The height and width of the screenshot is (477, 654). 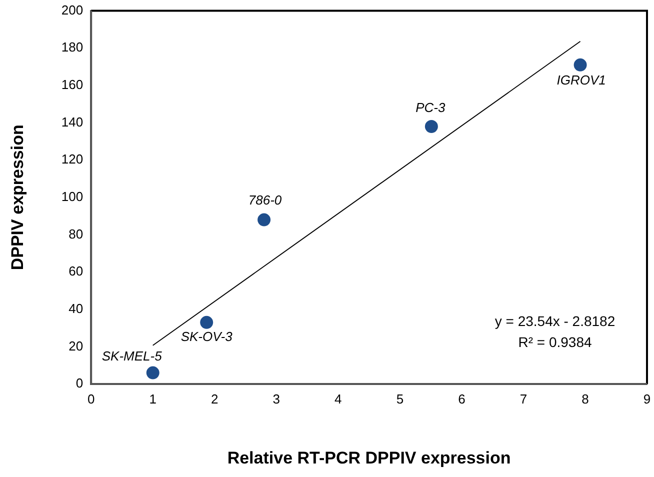 What do you see at coordinates (72, 122) in the screenshot?
I see `y-tick-label: 140` at bounding box center [72, 122].